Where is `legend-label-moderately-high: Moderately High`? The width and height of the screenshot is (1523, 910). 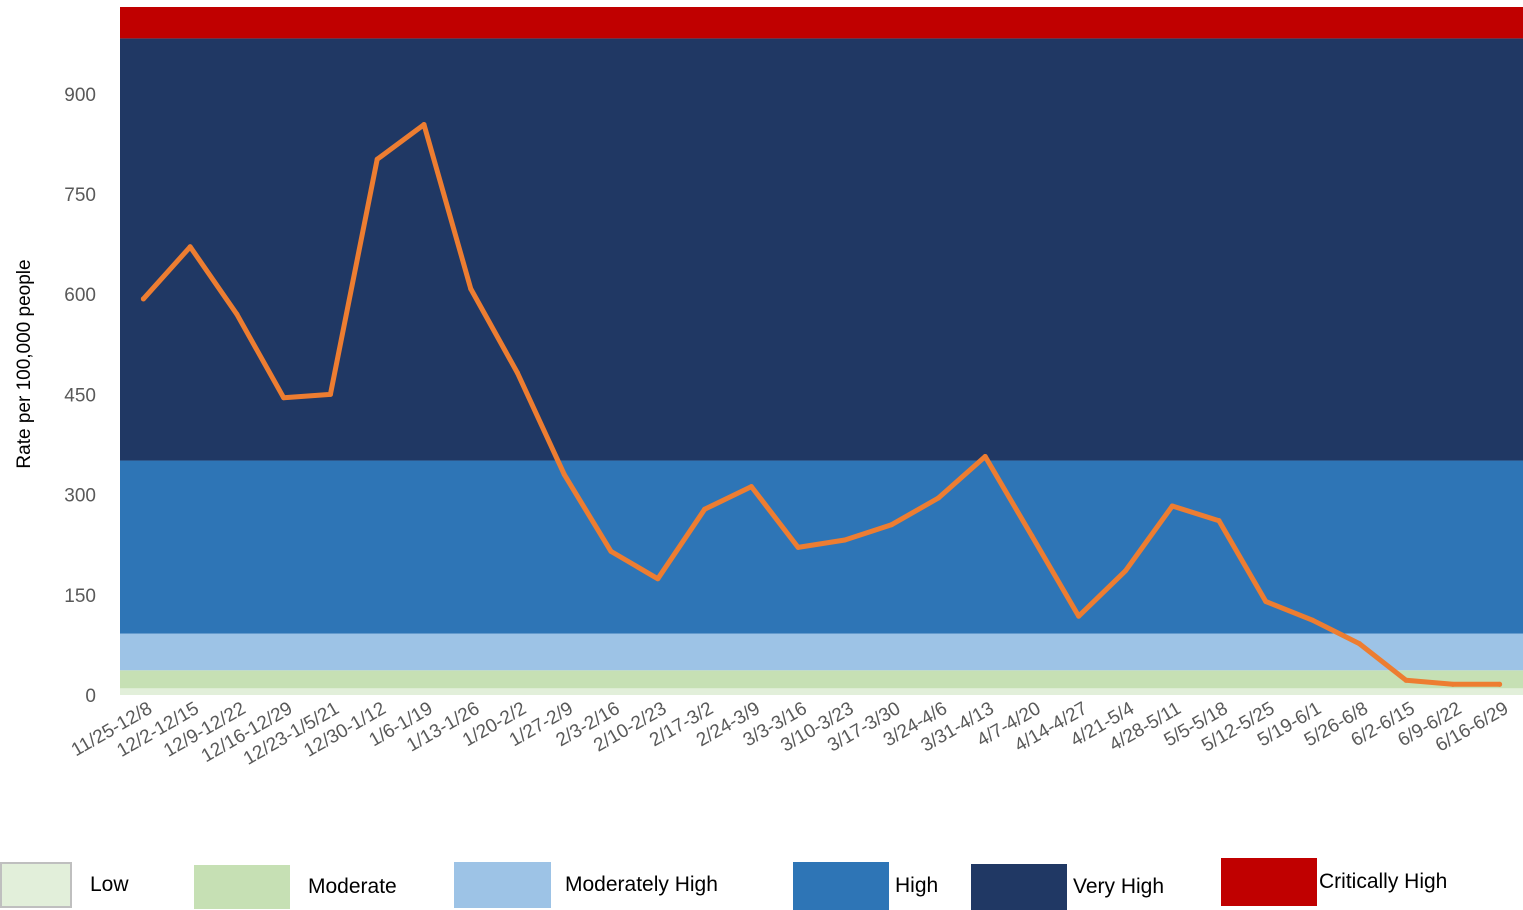 legend-label-moderately-high: Moderately High is located at coordinates (641, 884).